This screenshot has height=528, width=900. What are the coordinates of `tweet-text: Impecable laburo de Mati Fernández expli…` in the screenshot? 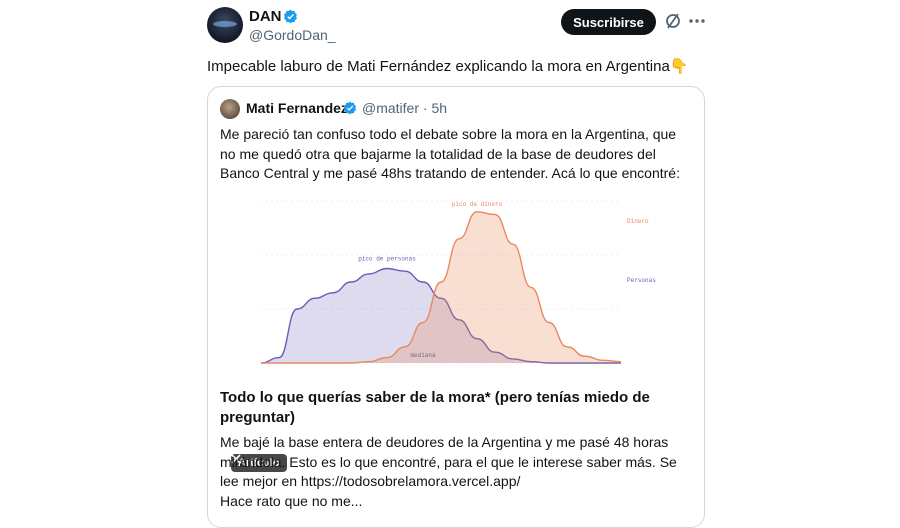 It's located at (447, 67).